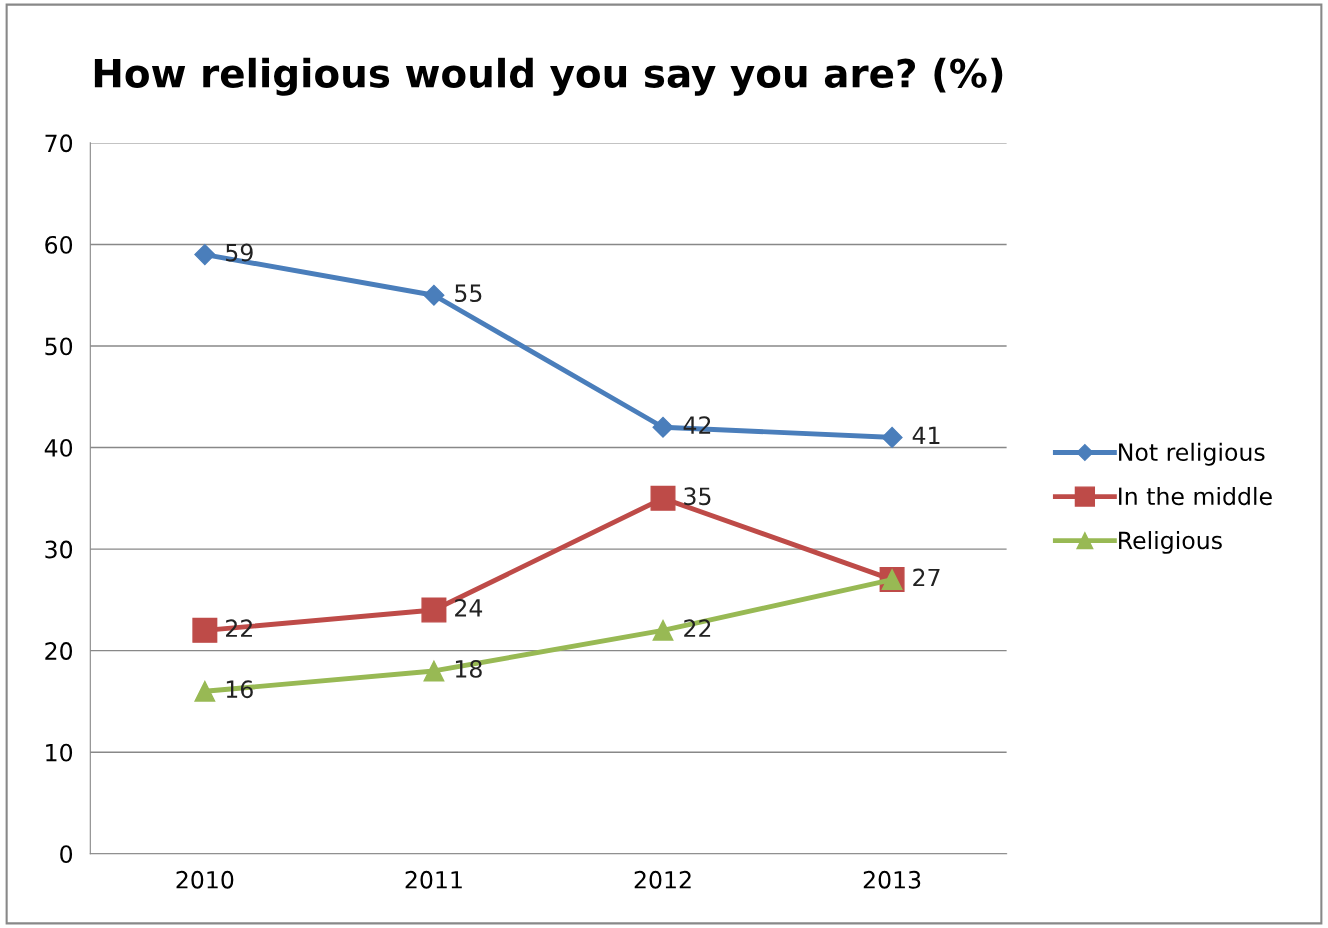  I want to click on y-tick-label: 50, so click(59, 346).